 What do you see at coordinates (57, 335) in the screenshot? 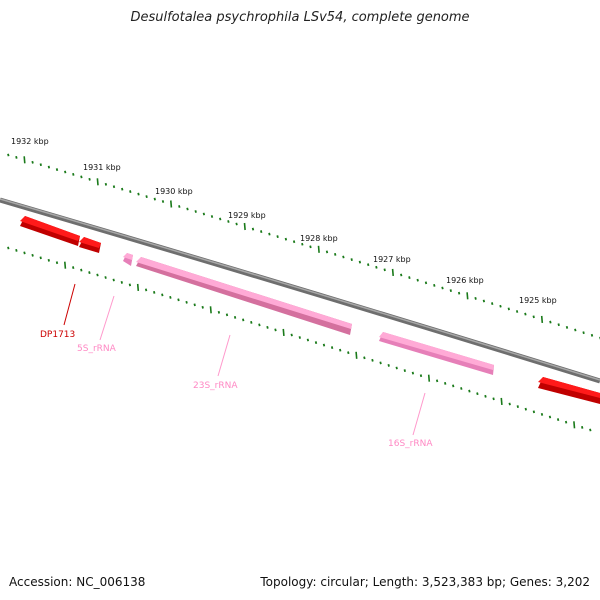
I see `label-dp1713: DP1713` at bounding box center [57, 335].